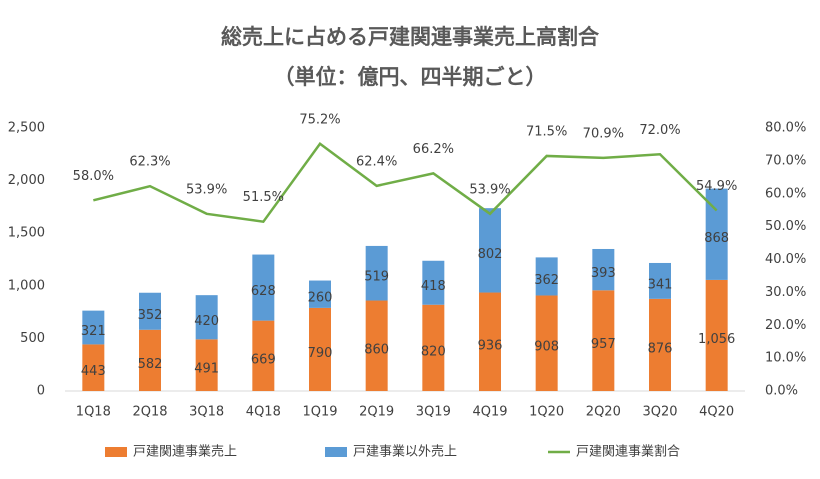 The image size is (820, 479). I want to click on y2-tick-label: 40.0%, so click(785, 259).